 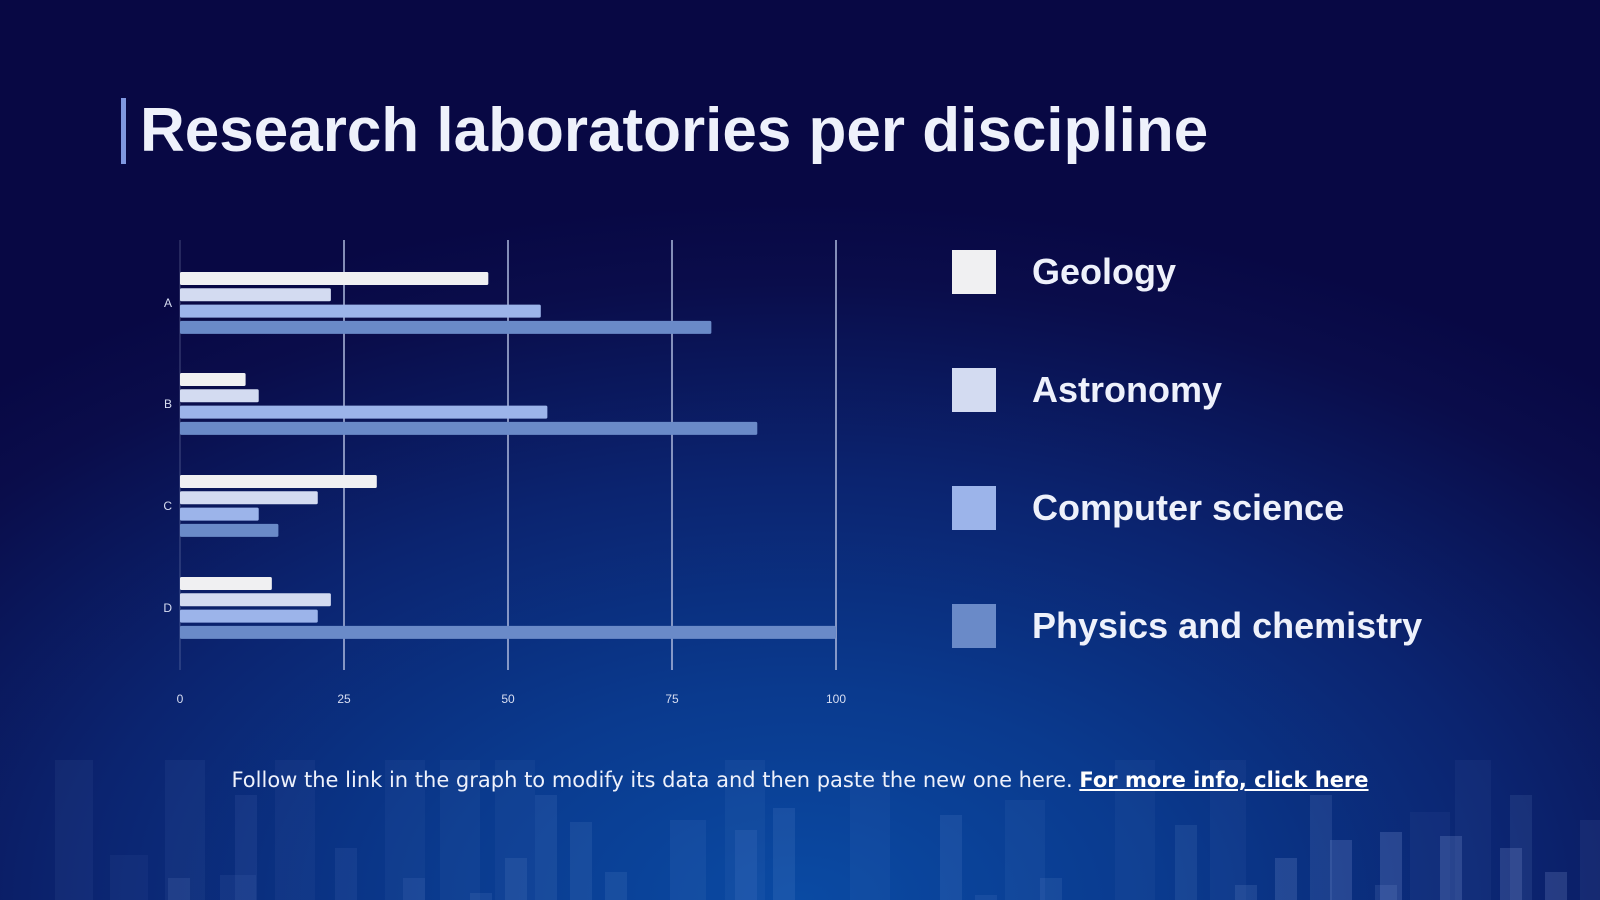 I want to click on x-tick-label-0: 0, so click(x=180, y=699).